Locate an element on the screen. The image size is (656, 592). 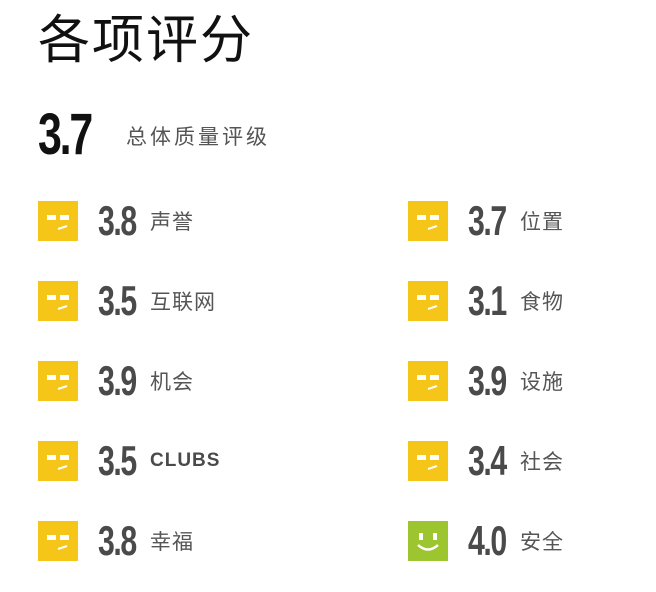
rating-item-internet: 3.5 互联网 is located at coordinates (127, 301).